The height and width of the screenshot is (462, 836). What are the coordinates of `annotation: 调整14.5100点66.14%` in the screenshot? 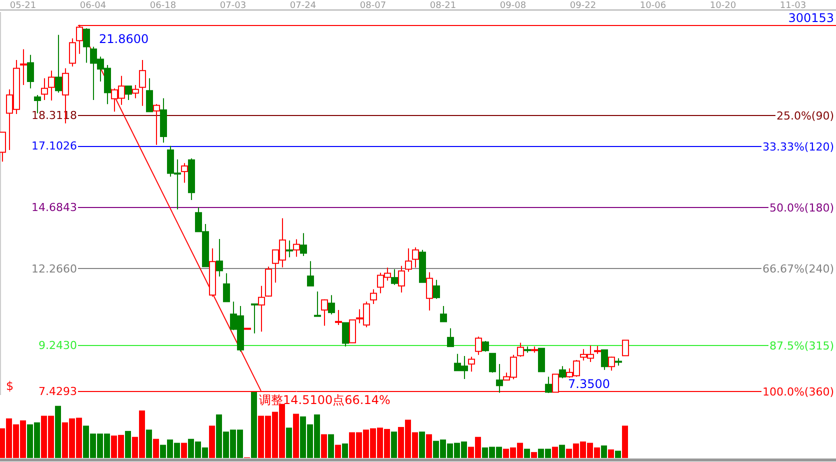 It's located at (324, 400).